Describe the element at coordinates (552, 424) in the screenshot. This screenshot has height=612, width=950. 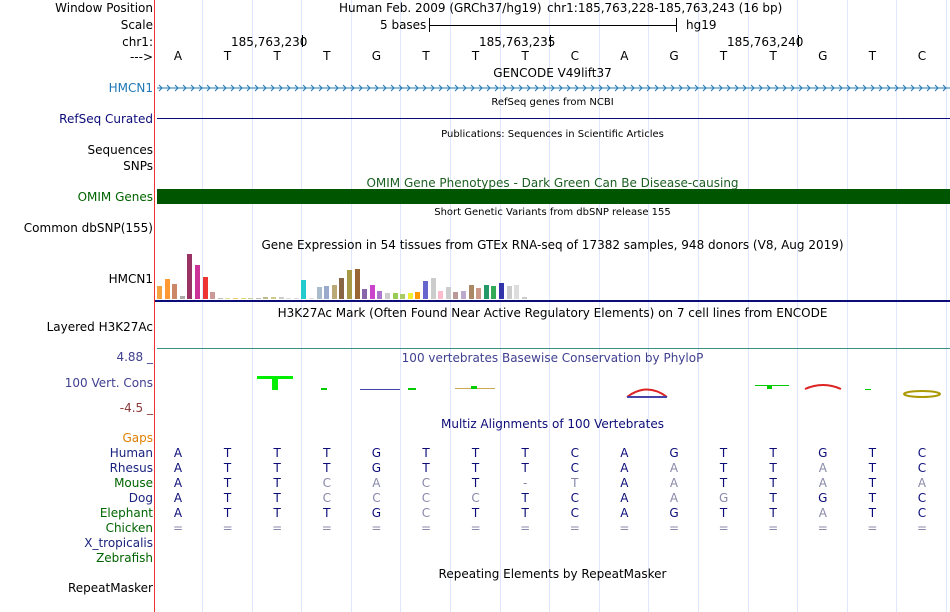
I see `multiz-track-title: Multiz Alignments of 100 Vertebrates` at that location.